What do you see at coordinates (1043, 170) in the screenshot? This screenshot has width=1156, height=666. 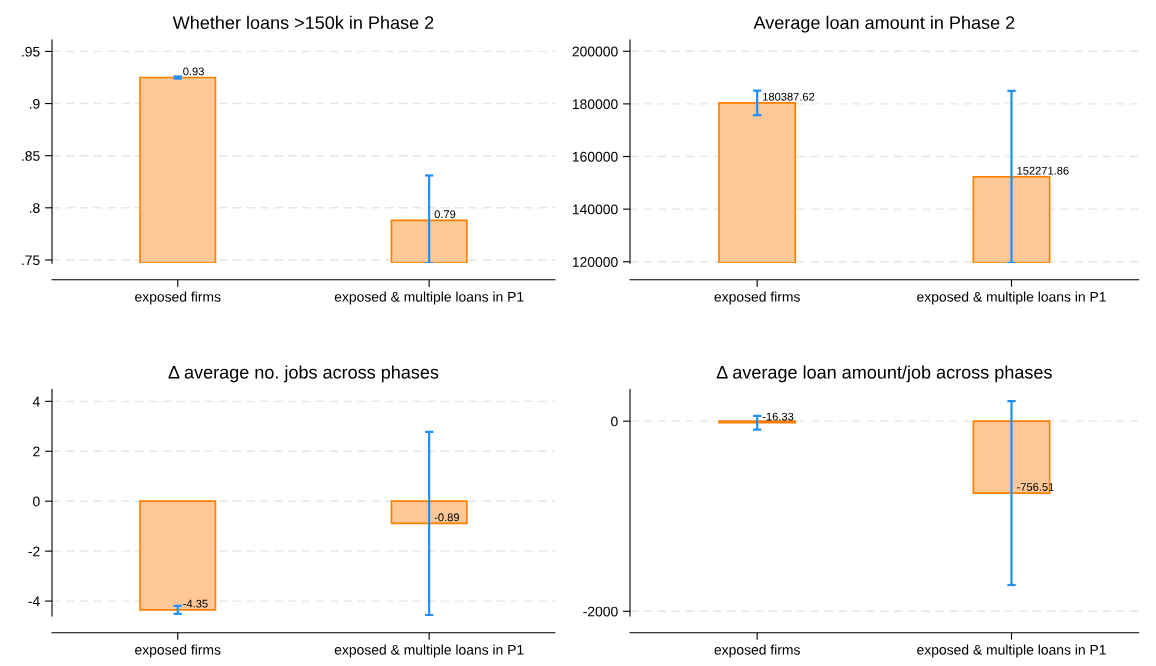 I see `data-label: 152271.86` at bounding box center [1043, 170].